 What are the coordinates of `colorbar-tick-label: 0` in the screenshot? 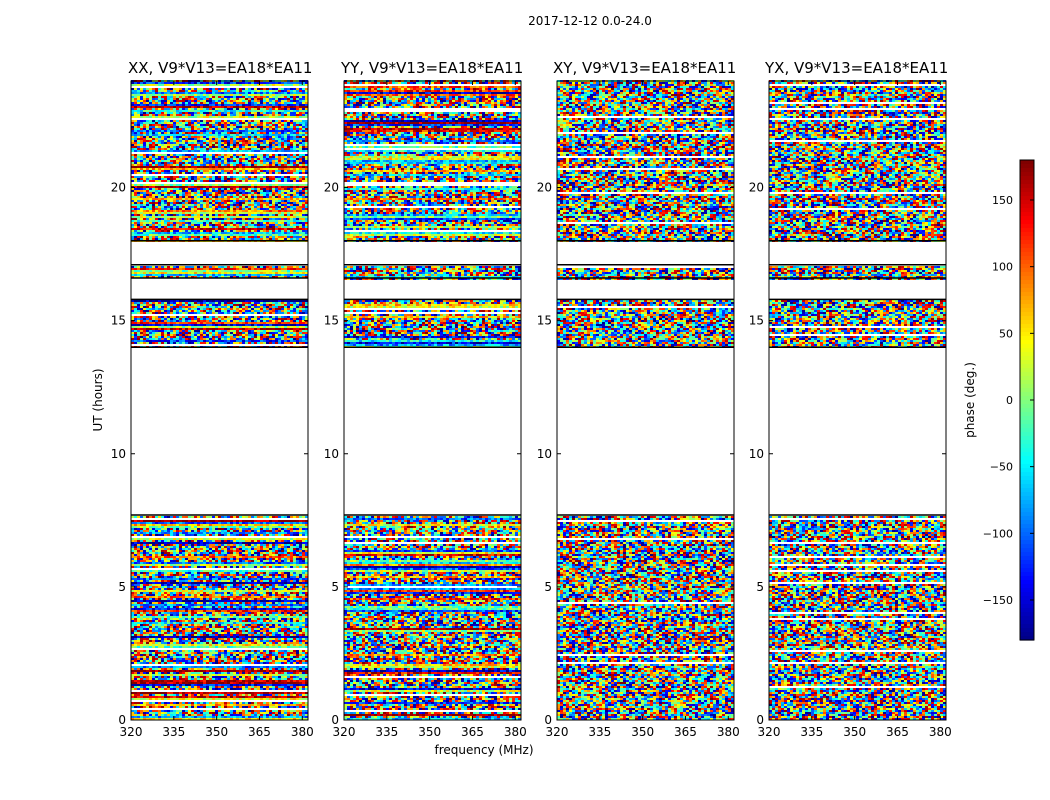 It's located at (1009, 400).